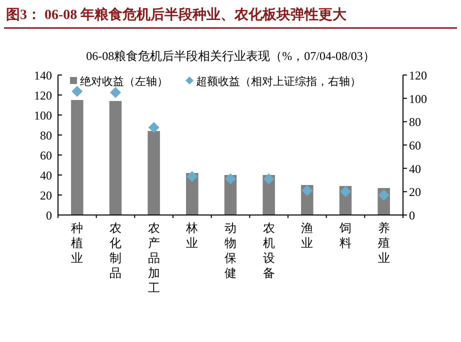 This screenshot has width=461, height=342. Describe the element at coordinates (415, 192) in the screenshot. I see `y2-tick-label: 20` at that location.